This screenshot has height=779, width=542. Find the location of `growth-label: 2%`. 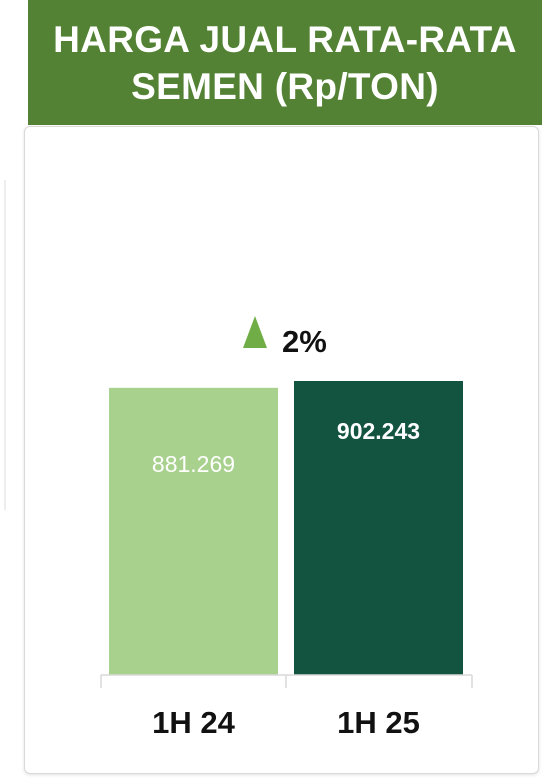

growth-label: 2% is located at coordinates (304, 341).